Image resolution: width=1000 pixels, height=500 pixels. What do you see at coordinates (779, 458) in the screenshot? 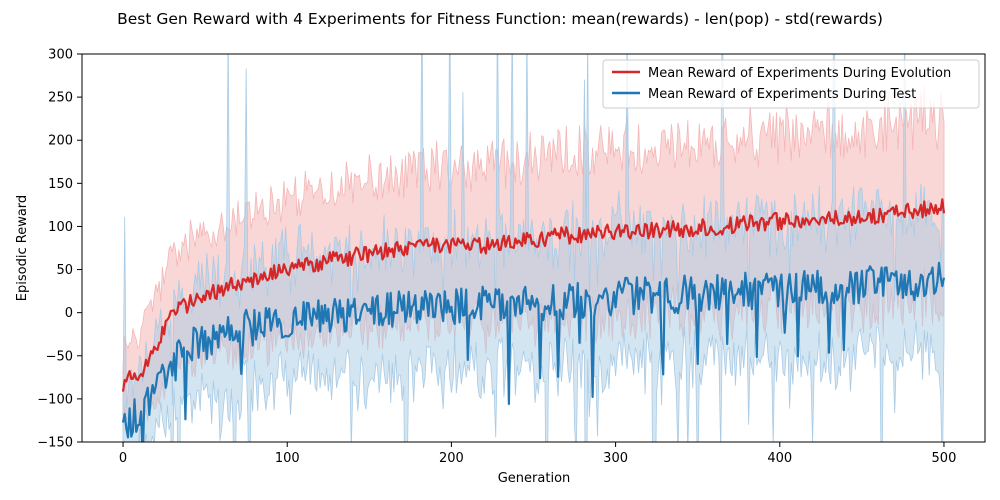
I see `x-tick-label: 400` at bounding box center [779, 458].